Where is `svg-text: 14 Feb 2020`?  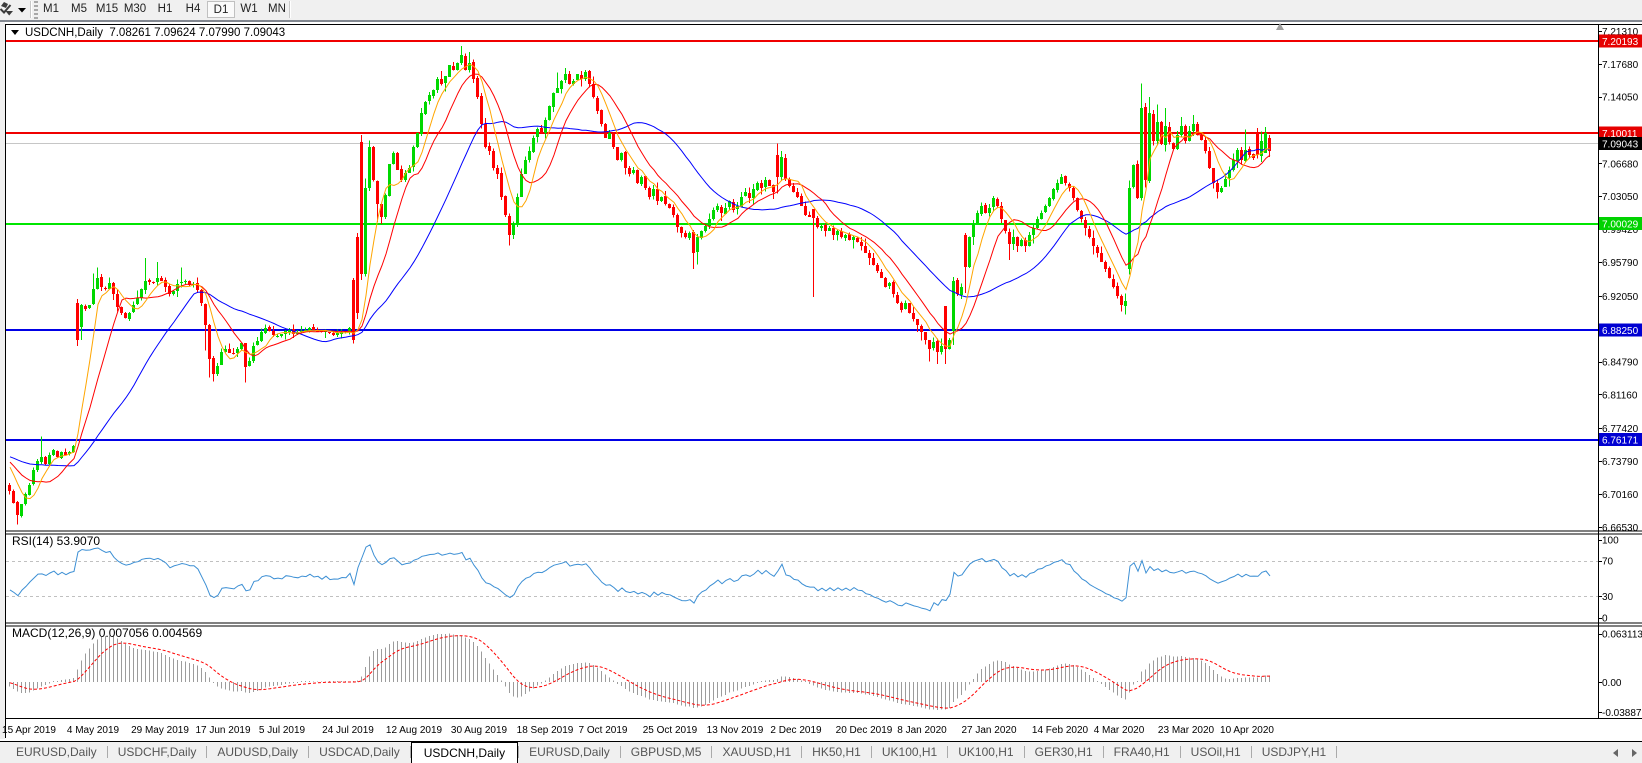 svg-text: 14 Feb 2020 is located at coordinates (1060, 730).